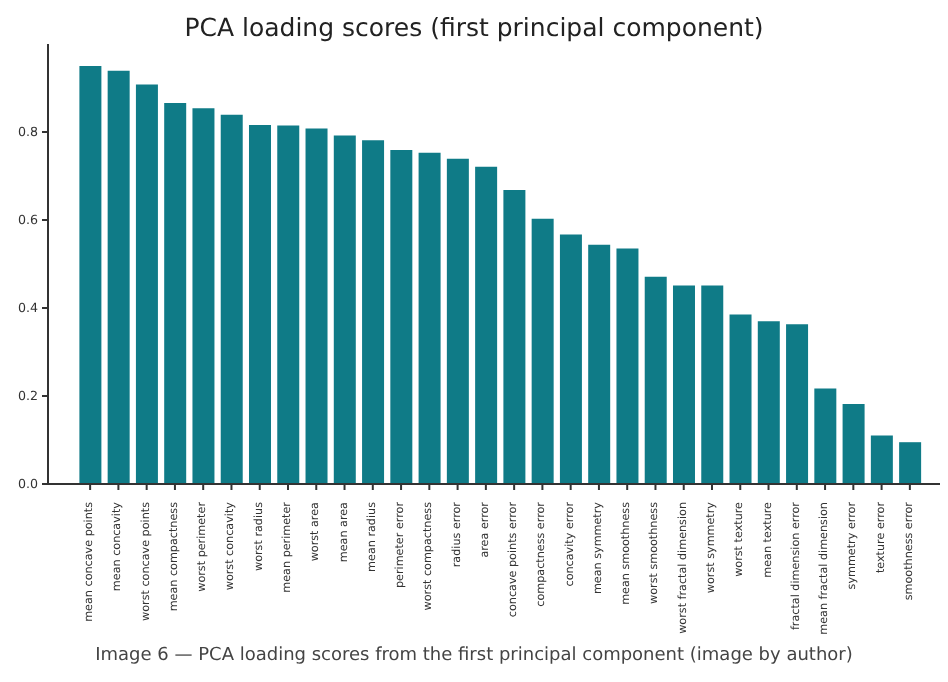  I want to click on text: Image 6 — PCA loading scores from the first principal component (image by author), so click(474, 656).